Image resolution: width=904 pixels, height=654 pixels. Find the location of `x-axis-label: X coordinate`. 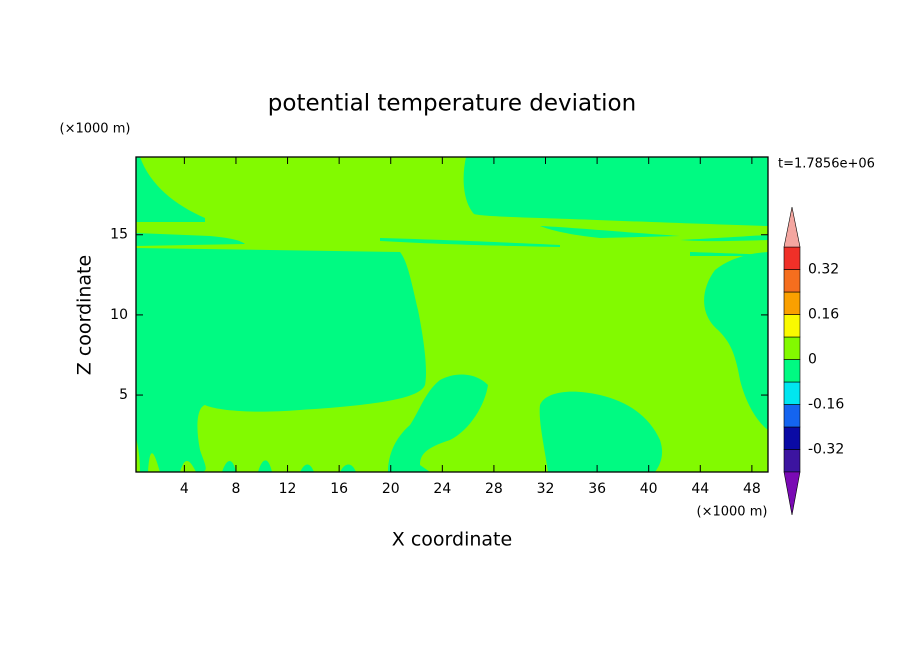

x-axis-label: X coordinate is located at coordinates (452, 540).